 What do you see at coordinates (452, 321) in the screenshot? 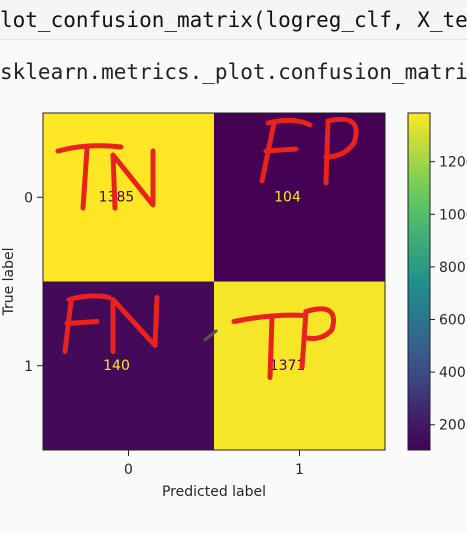
I see `colorbar-tick-label-600: 600` at bounding box center [452, 321].